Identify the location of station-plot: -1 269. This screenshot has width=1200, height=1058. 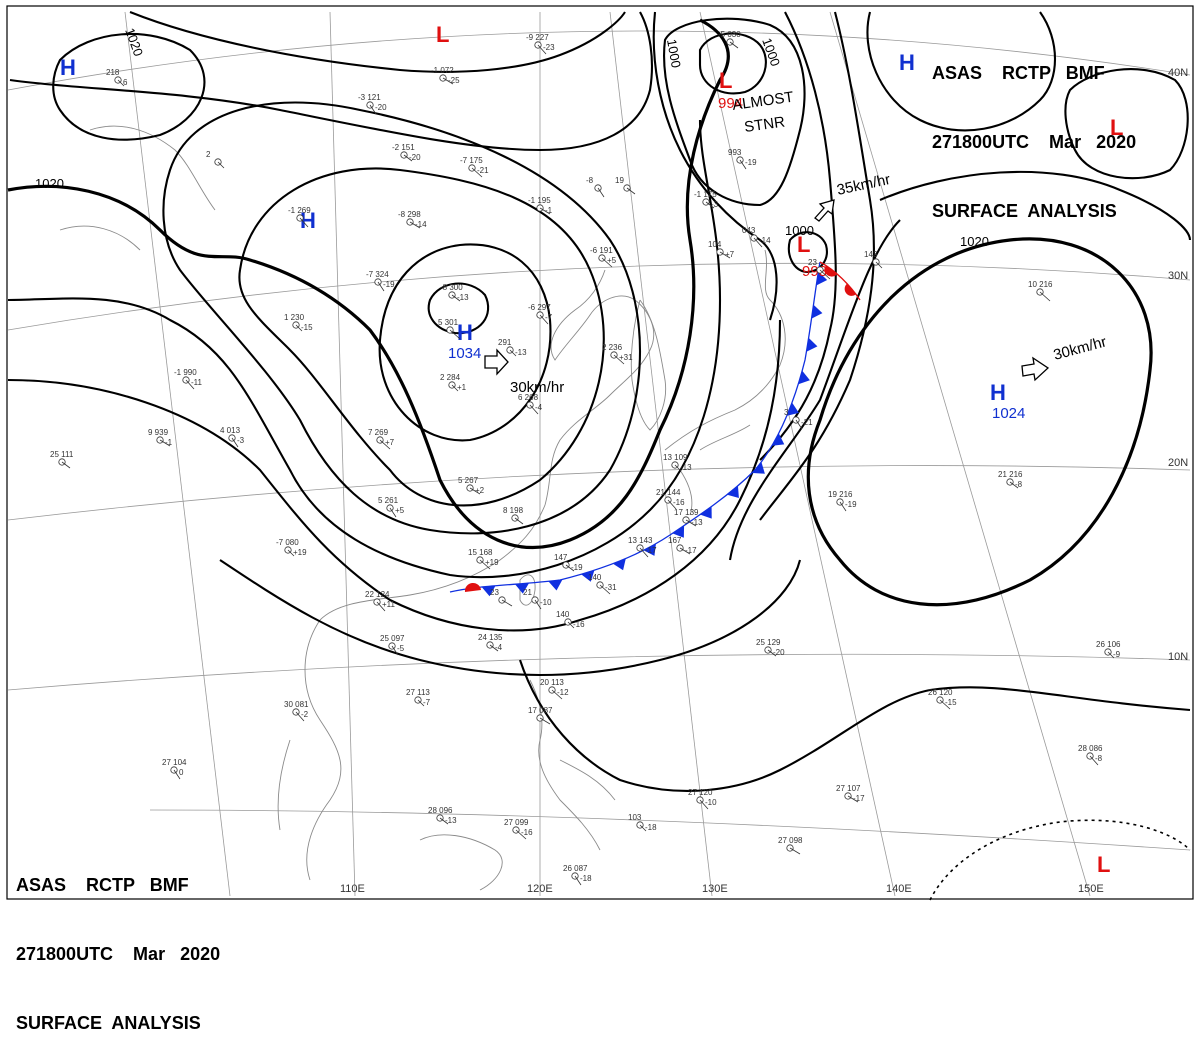
(299, 217).